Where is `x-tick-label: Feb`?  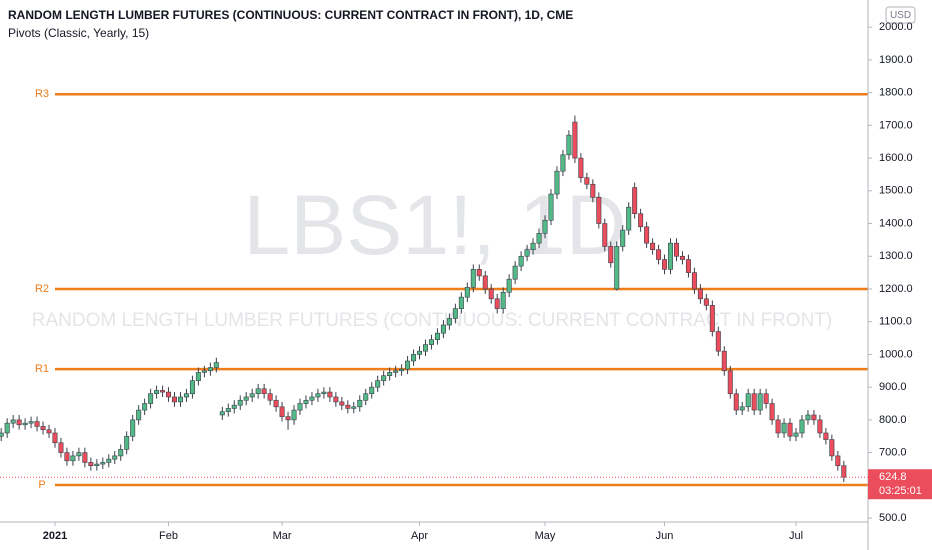
x-tick-label: Feb is located at coordinates (168, 536).